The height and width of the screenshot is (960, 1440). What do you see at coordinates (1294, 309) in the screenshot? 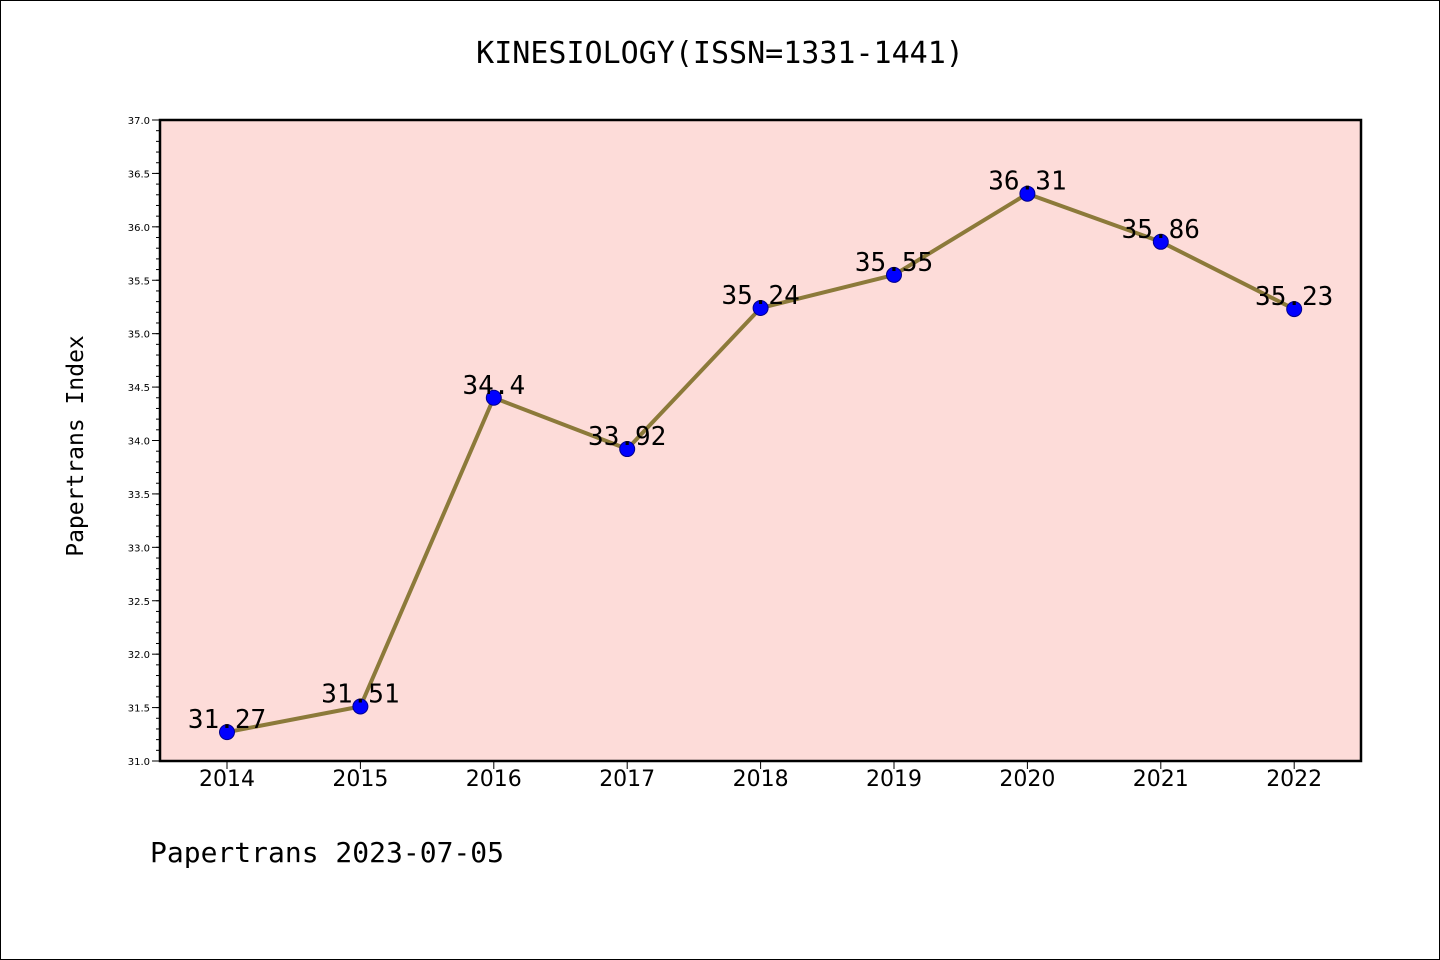
I see `data-point-2022` at bounding box center [1294, 309].